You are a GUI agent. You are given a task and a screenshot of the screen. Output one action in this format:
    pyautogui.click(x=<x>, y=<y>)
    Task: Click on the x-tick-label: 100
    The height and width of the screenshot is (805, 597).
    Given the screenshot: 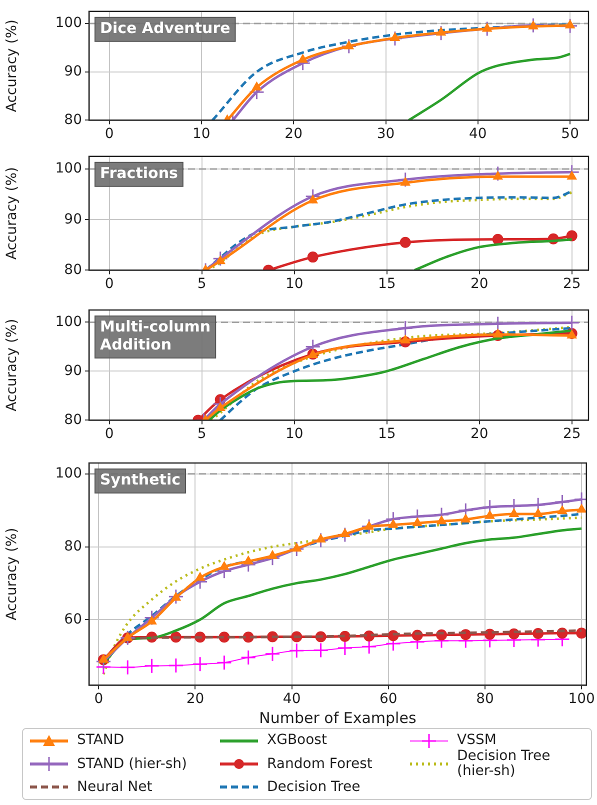 What is the action you would take?
    pyautogui.click(x=581, y=699)
    